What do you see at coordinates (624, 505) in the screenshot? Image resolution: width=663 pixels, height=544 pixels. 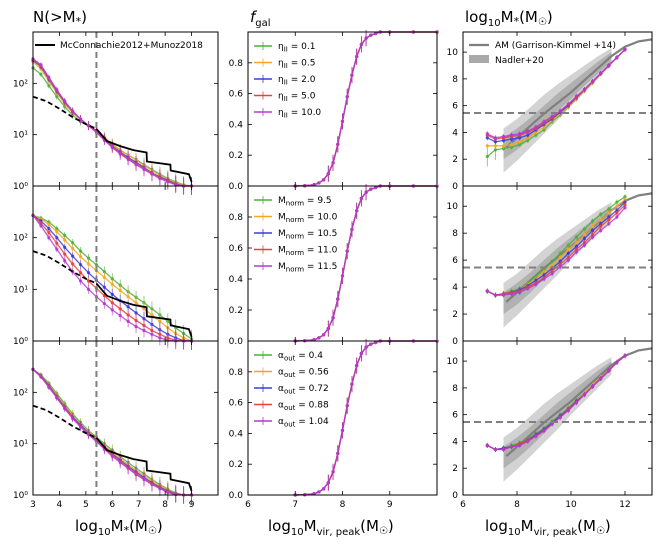 I see `x-tick-label: 12` at bounding box center [624, 505].